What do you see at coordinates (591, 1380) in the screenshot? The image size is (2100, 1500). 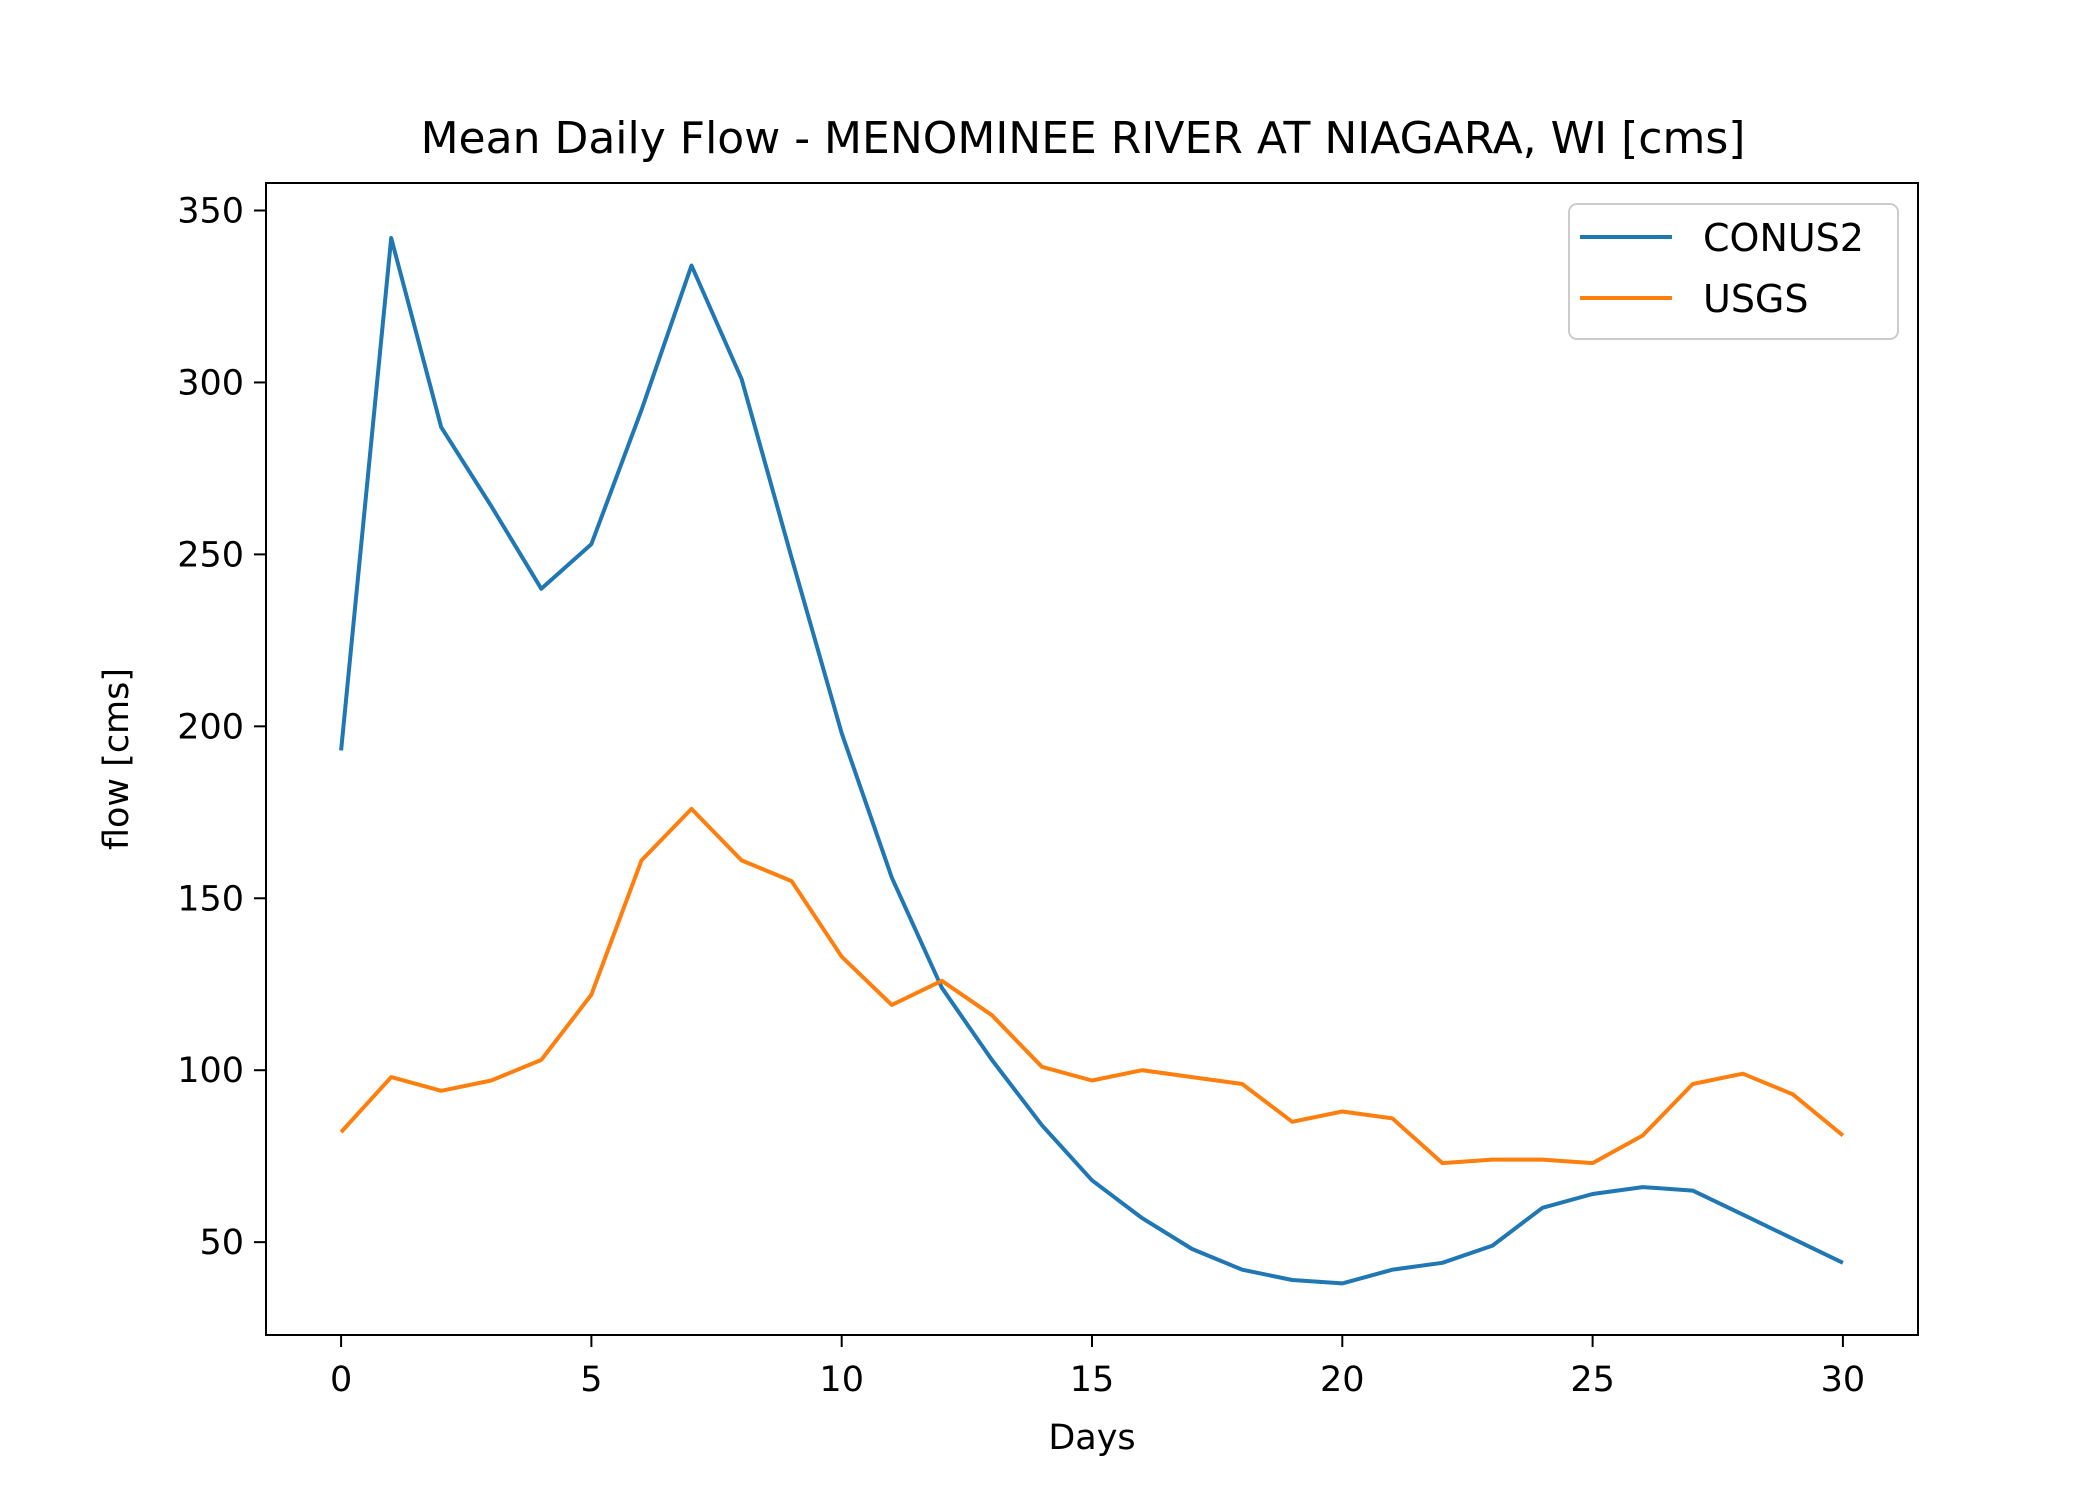 I see `x-tick-label: 5` at bounding box center [591, 1380].